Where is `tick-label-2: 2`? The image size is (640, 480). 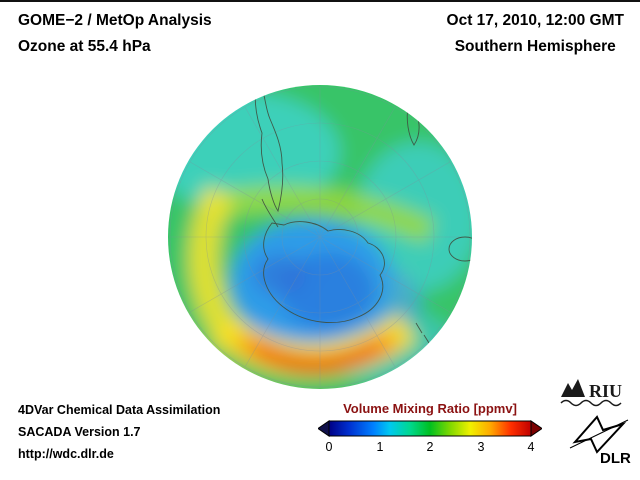
tick-label-2: 2 is located at coordinates (430, 447).